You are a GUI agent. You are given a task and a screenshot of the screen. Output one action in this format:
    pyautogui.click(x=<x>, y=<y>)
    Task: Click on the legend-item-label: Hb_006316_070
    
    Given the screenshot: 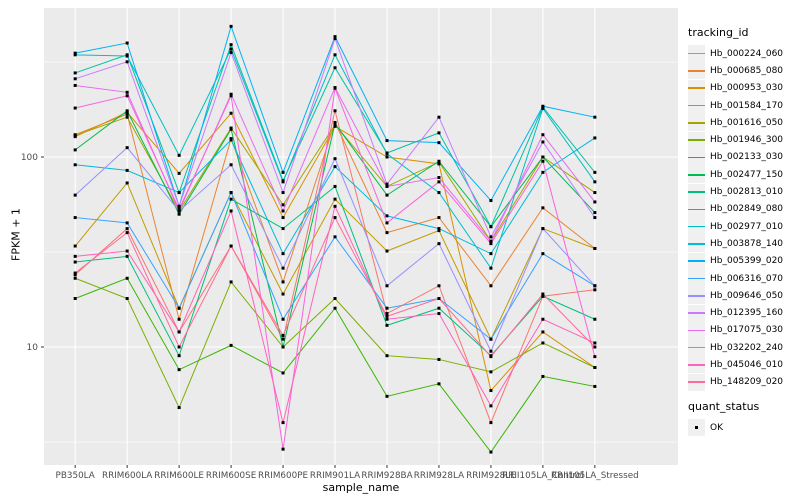 What is the action you would take?
    pyautogui.click(x=747, y=278)
    